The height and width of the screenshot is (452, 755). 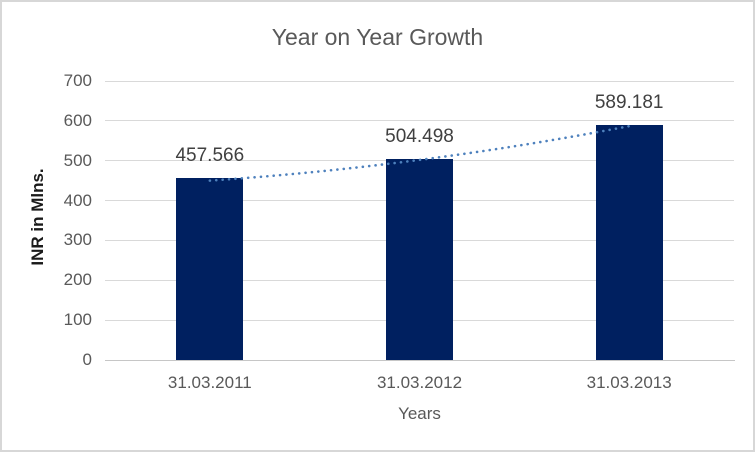 I want to click on y-tick-label: 200, so click(x=77, y=280).